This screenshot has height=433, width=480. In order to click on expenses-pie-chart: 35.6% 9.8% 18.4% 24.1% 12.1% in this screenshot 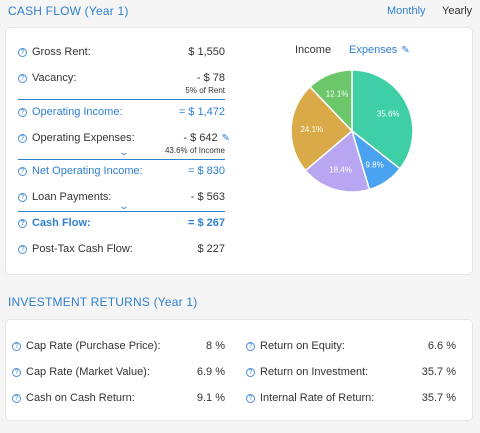, I will do `click(352, 131)`.